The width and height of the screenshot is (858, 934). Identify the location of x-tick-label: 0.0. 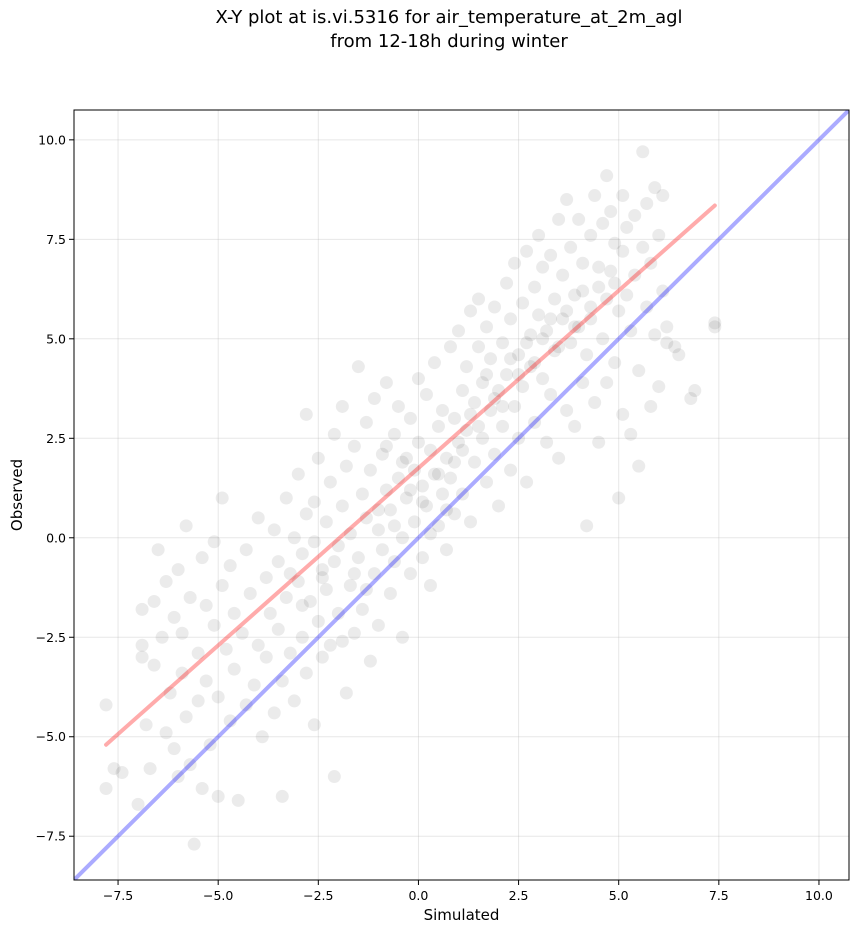
(418, 895).